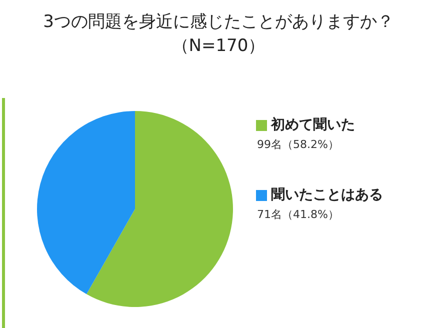 The width and height of the screenshot is (437, 328). Describe the element at coordinates (313, 125) in the screenshot. I see `legend-label: 初めて聞いた` at that location.